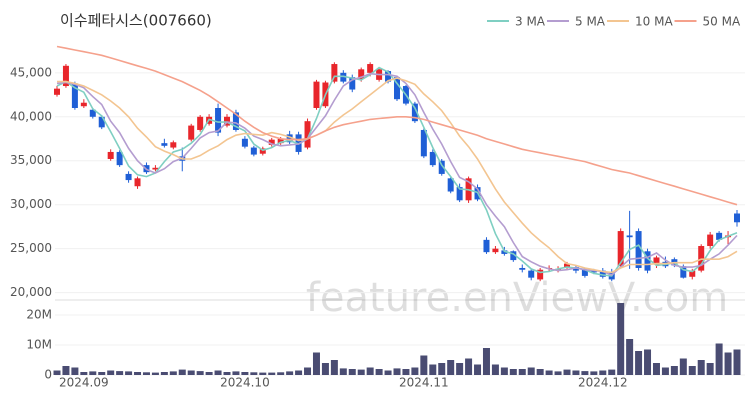 The width and height of the screenshot is (750, 400). Describe the element at coordinates (31, 72) in the screenshot. I see `y-tick-label: 45,000` at that location.